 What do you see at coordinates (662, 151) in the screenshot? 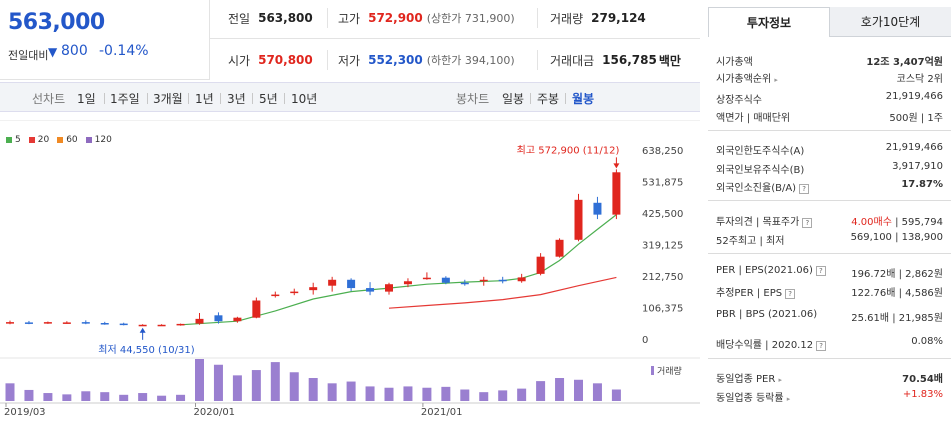
I see `y-tick-label: 638,250` at bounding box center [662, 151].